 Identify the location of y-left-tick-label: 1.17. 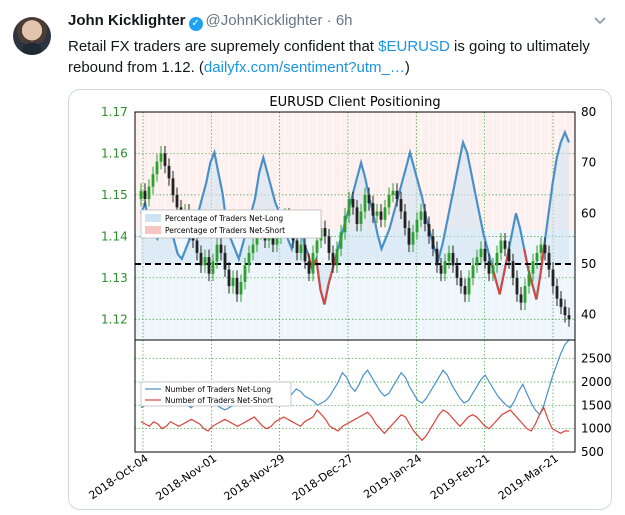
(114, 112).